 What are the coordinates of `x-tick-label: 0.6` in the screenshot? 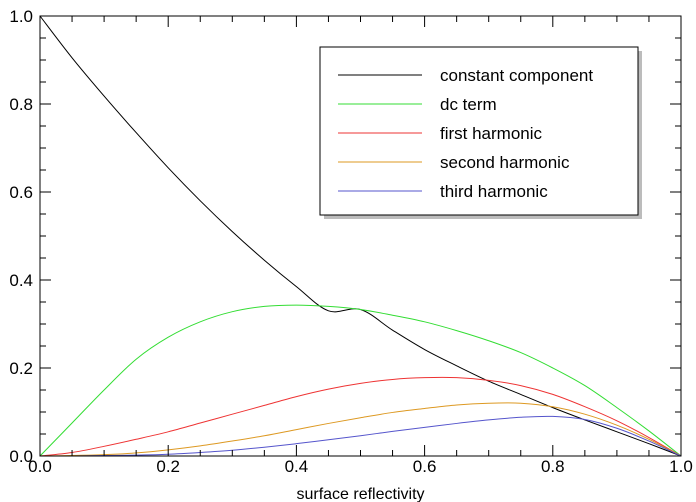 It's located at (425, 466).